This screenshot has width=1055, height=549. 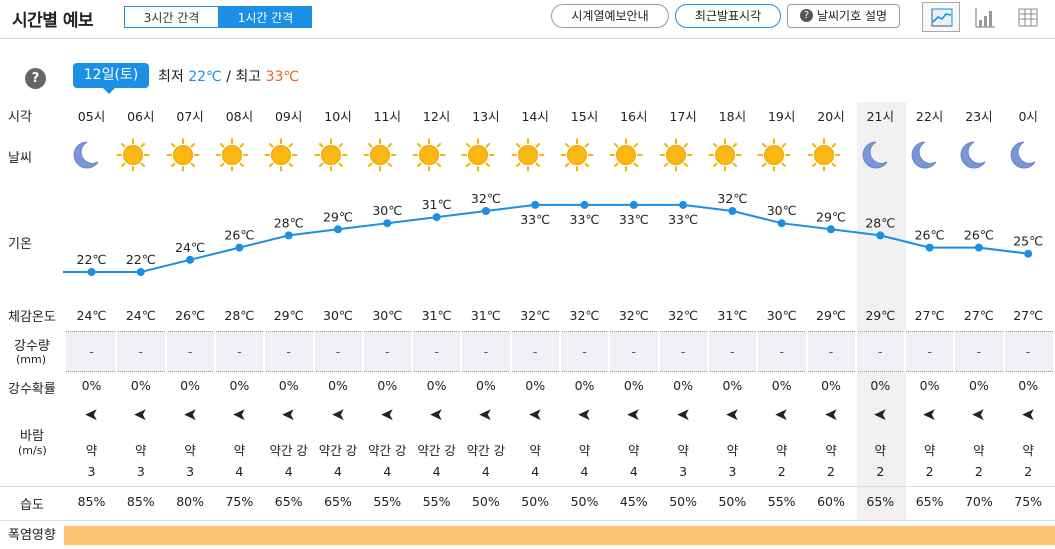 I want to click on wind-speed-value: 3, so click(x=140, y=471).